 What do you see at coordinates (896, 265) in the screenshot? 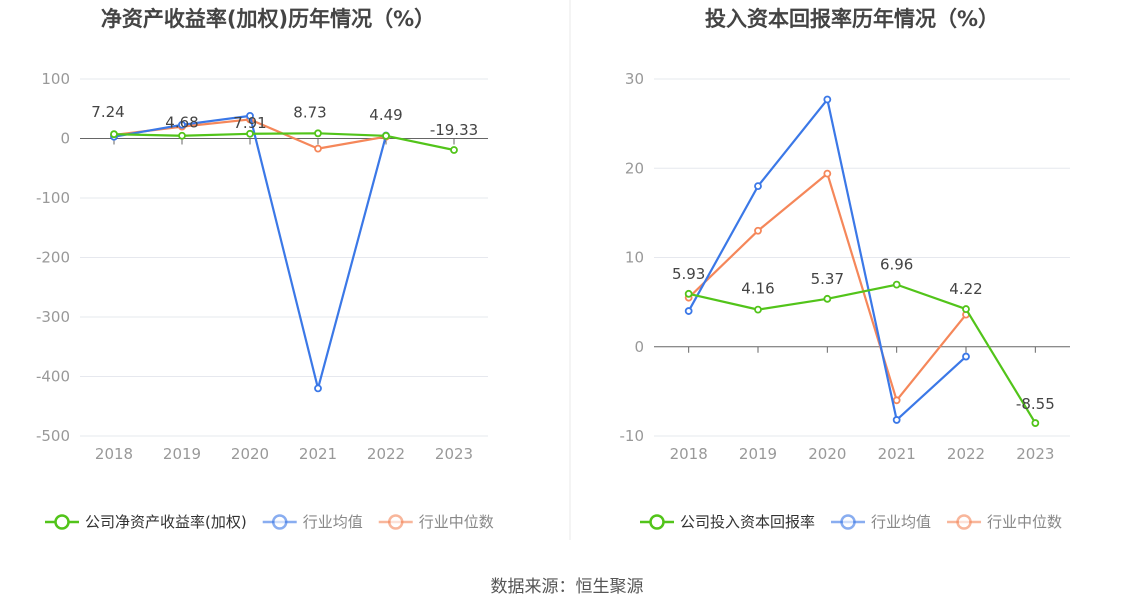
I see `data-label: 6.96` at bounding box center [896, 265].